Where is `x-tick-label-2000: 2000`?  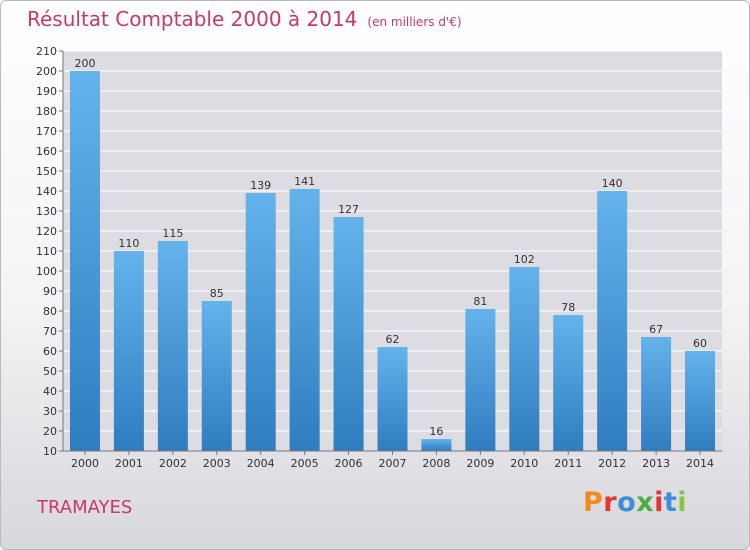 x-tick-label-2000: 2000 is located at coordinates (85, 463).